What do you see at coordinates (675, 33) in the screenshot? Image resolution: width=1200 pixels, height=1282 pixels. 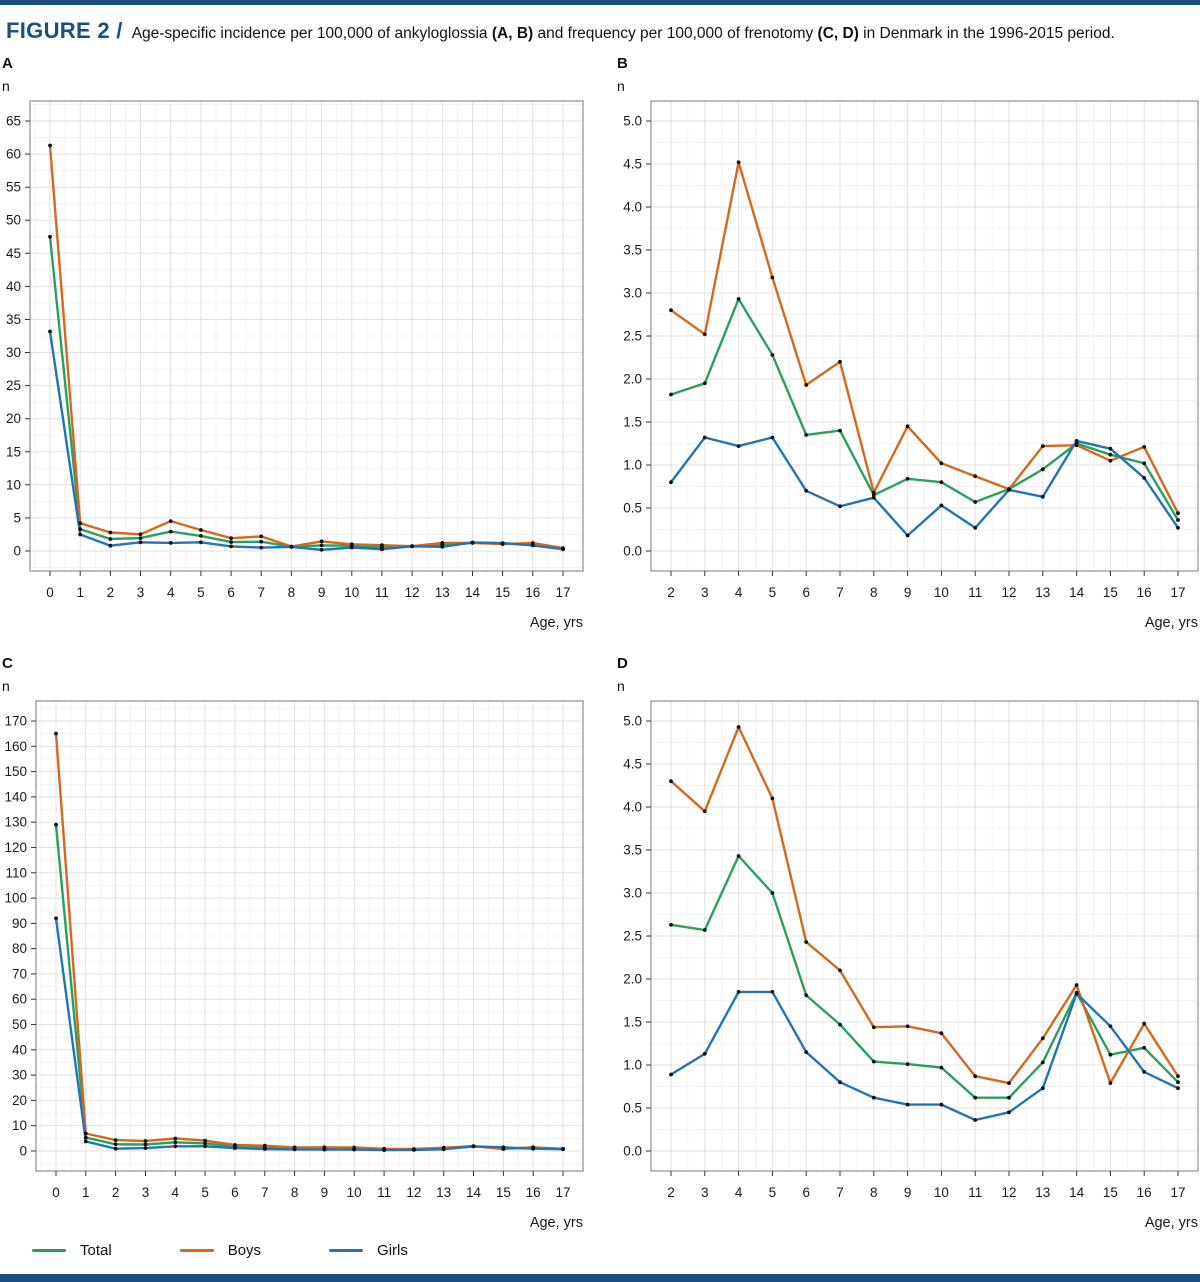 I see `caption-text-2: and frequency per 100,000 of frenotomy` at bounding box center [675, 33].